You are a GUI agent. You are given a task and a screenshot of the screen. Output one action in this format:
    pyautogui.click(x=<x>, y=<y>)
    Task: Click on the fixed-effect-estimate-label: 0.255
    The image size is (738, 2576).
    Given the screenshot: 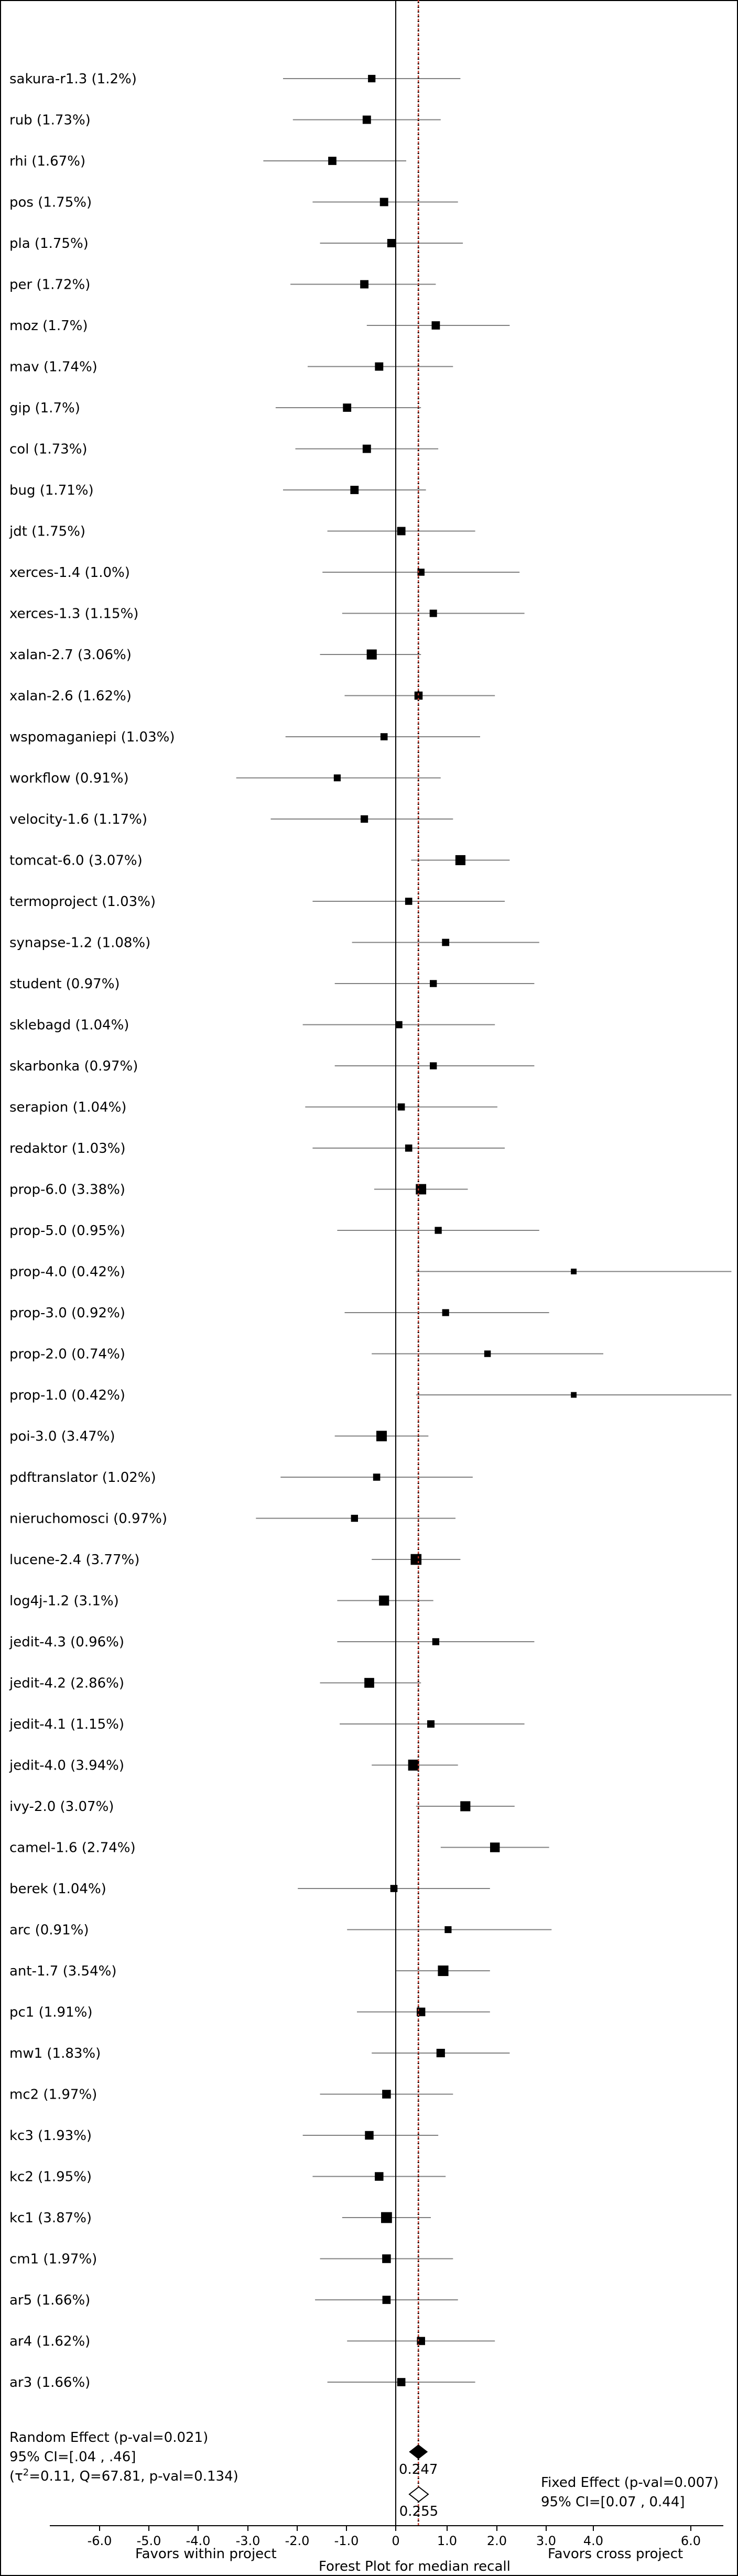 What is the action you would take?
    pyautogui.click(x=418, y=2511)
    